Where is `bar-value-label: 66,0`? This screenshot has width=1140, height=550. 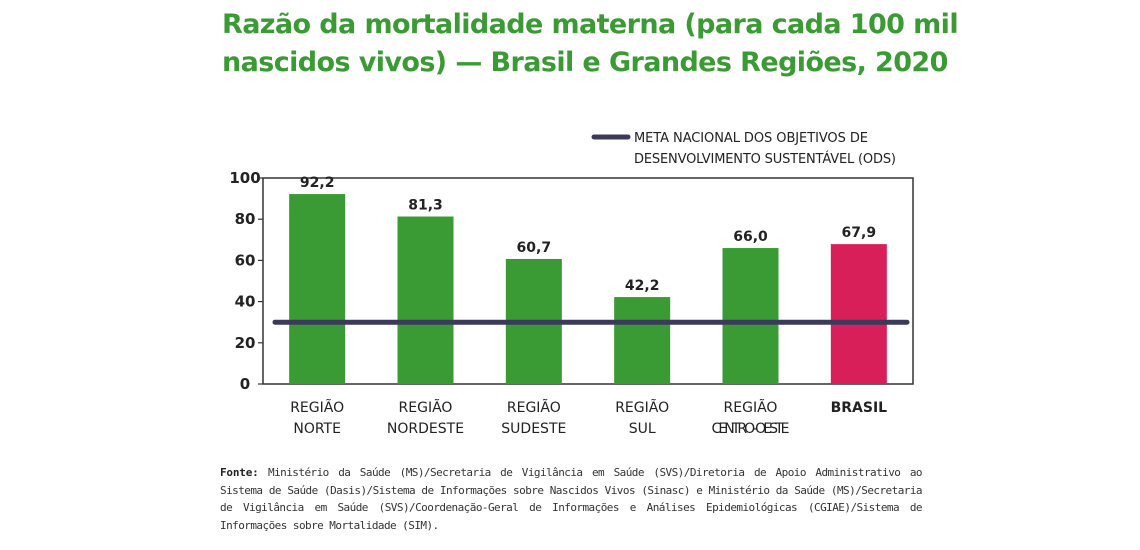 bar-value-label: 66,0 is located at coordinates (750, 237).